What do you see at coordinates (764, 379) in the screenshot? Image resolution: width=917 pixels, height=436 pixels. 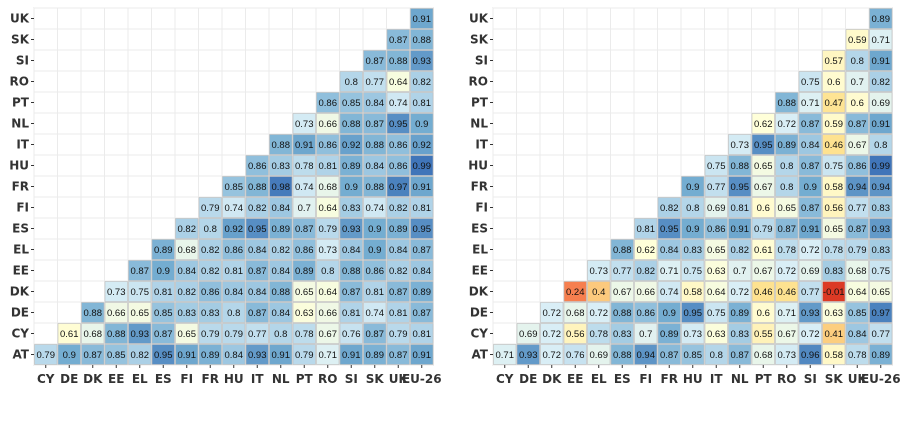 I see `x-tick-label: PT` at bounding box center [764, 379].